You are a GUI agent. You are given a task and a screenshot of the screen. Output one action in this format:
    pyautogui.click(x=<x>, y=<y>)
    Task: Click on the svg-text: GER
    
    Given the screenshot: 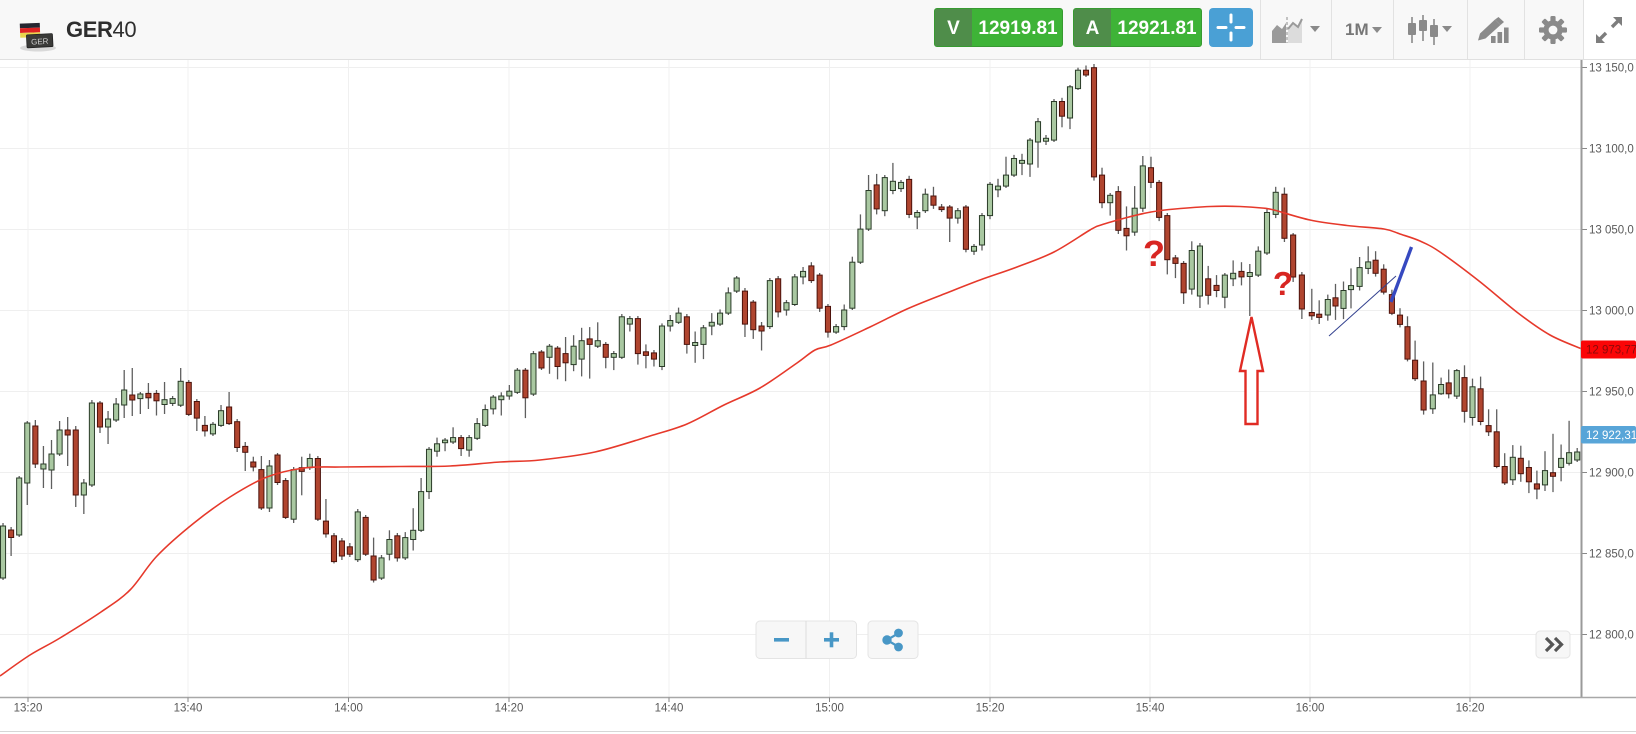 What is the action you would take?
    pyautogui.click(x=40, y=42)
    